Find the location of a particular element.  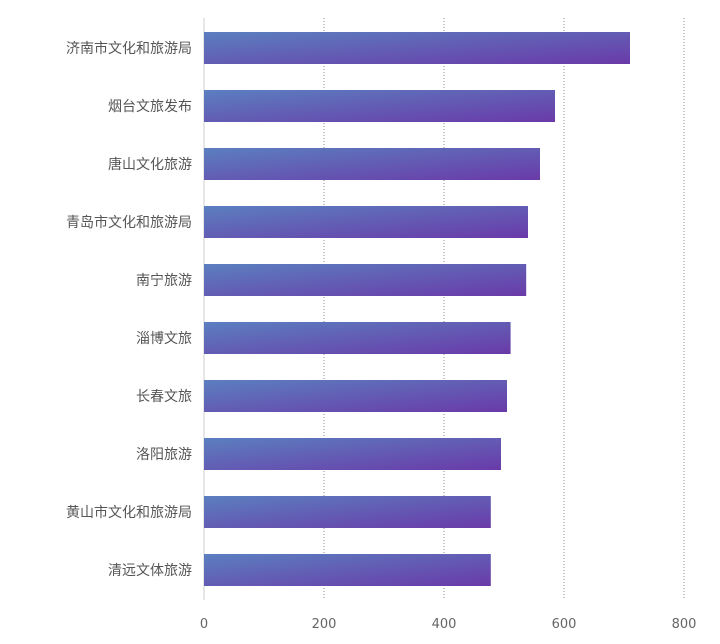

x-tick-label: 800 is located at coordinates (684, 624).